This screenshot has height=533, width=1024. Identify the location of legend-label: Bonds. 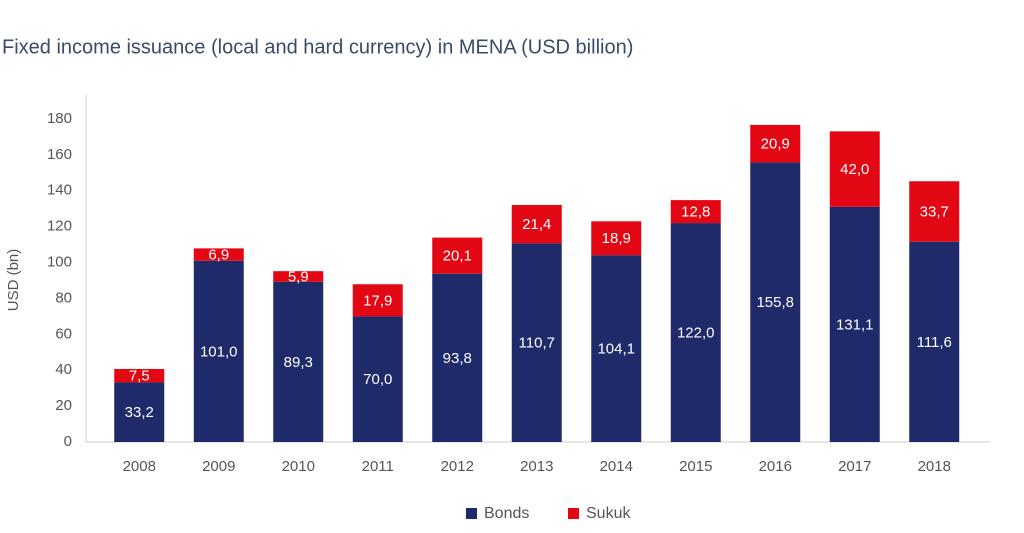
(506, 513).